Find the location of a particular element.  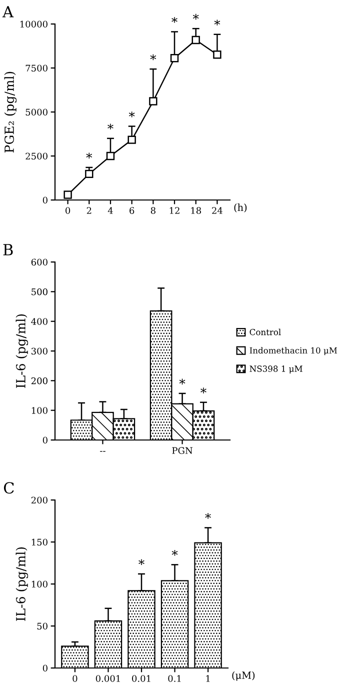

y-tick-label: 500 is located at coordinates (40, 292).